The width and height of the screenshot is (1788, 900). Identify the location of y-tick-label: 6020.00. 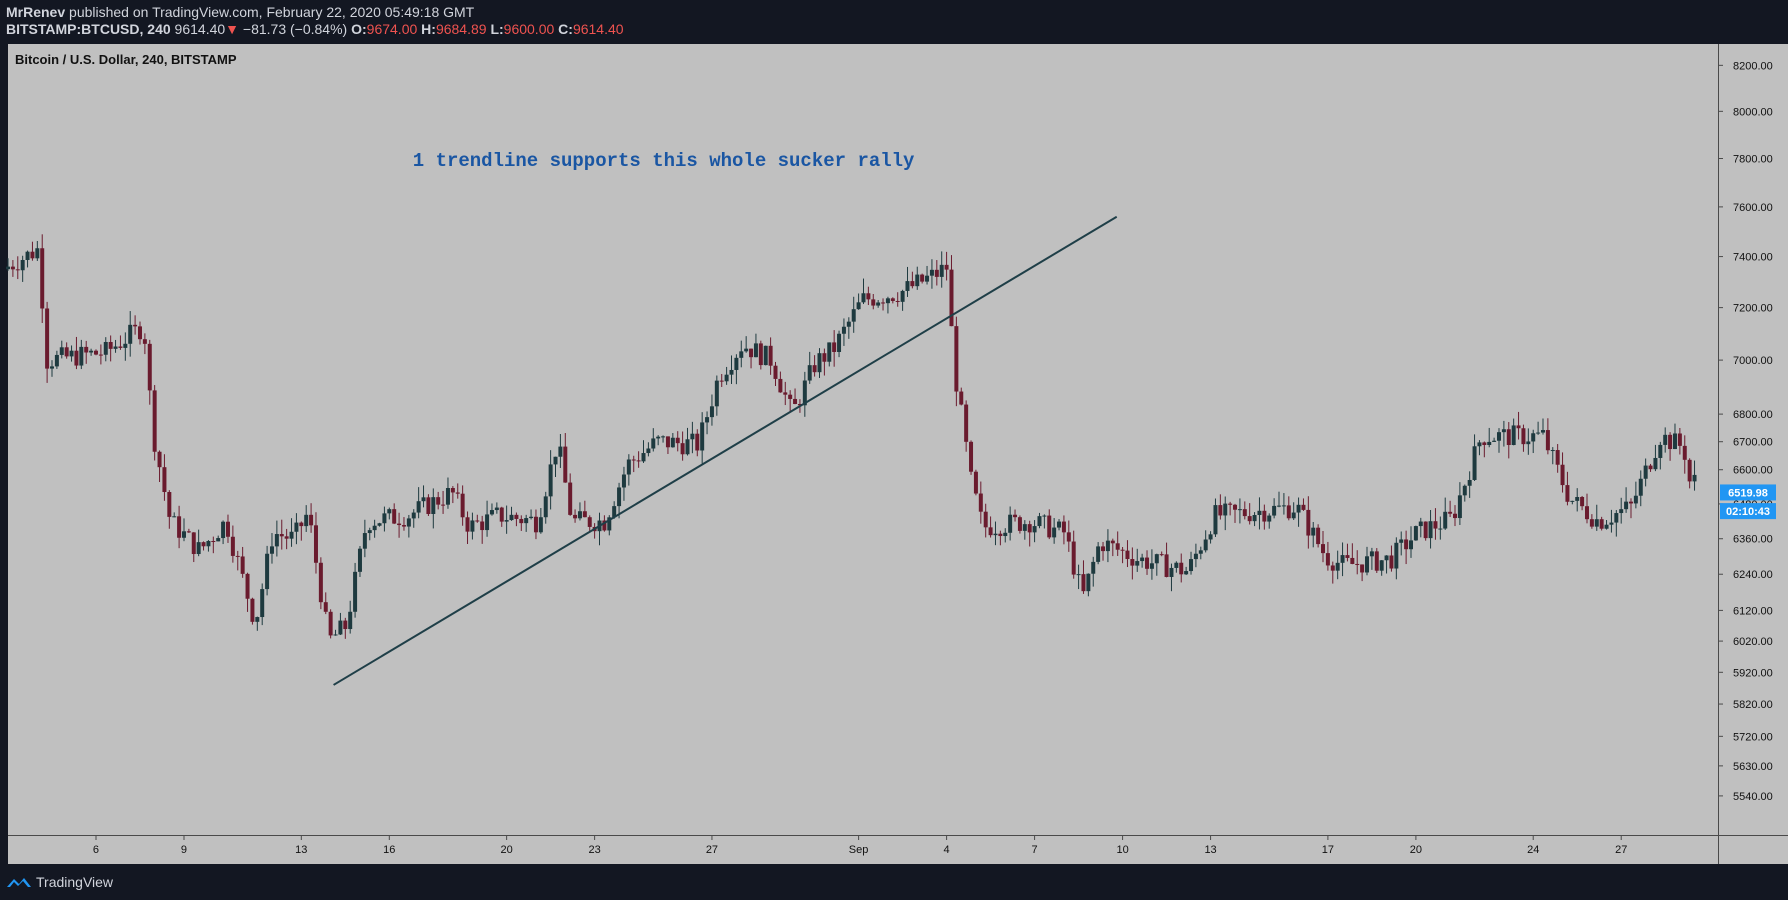
(1753, 642).